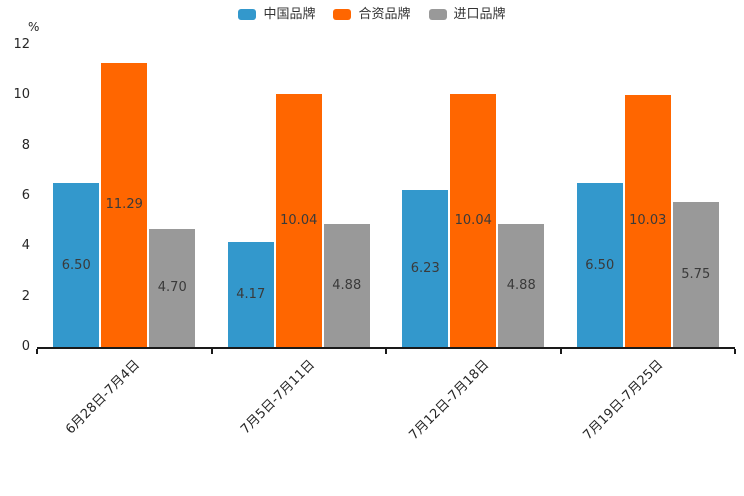 This screenshot has width=744, height=496. What do you see at coordinates (449, 400) in the screenshot?
I see `x-axis-category-label: 7月12日-7月18日` at bounding box center [449, 400].